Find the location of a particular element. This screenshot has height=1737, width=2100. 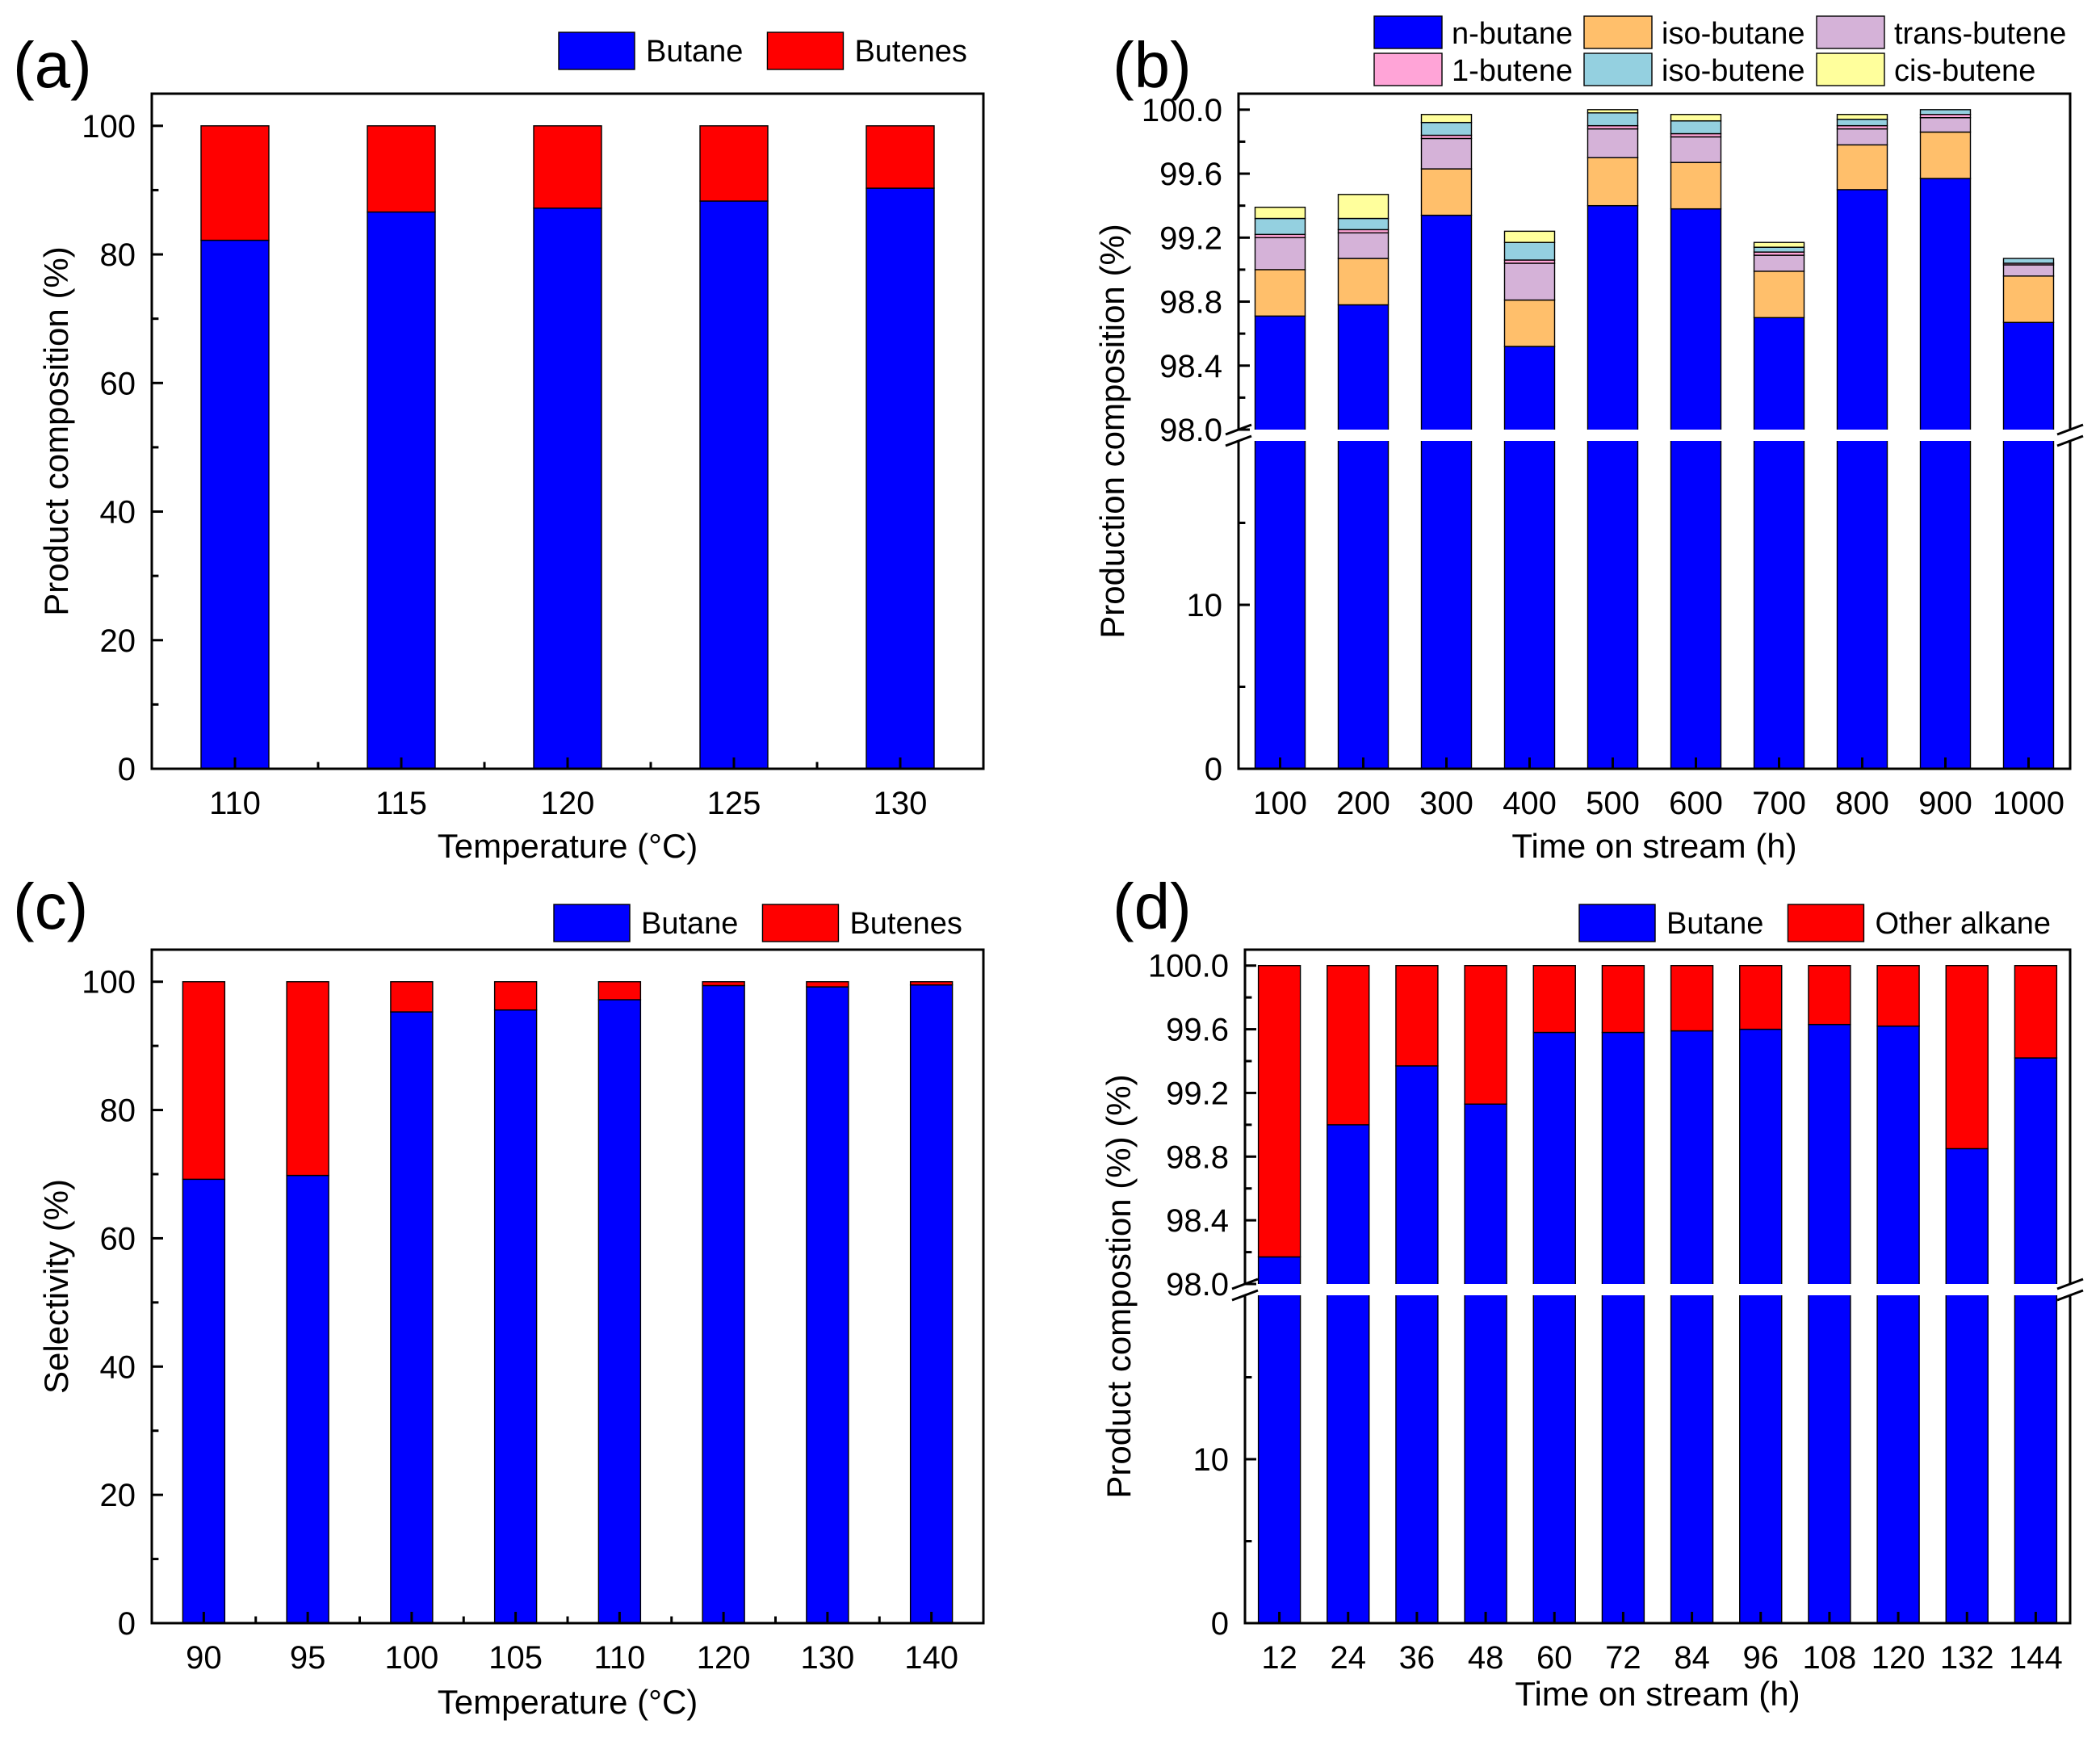

x-axis: 90 95 100 105 110 120 130 140 is located at coordinates (572, 1644).